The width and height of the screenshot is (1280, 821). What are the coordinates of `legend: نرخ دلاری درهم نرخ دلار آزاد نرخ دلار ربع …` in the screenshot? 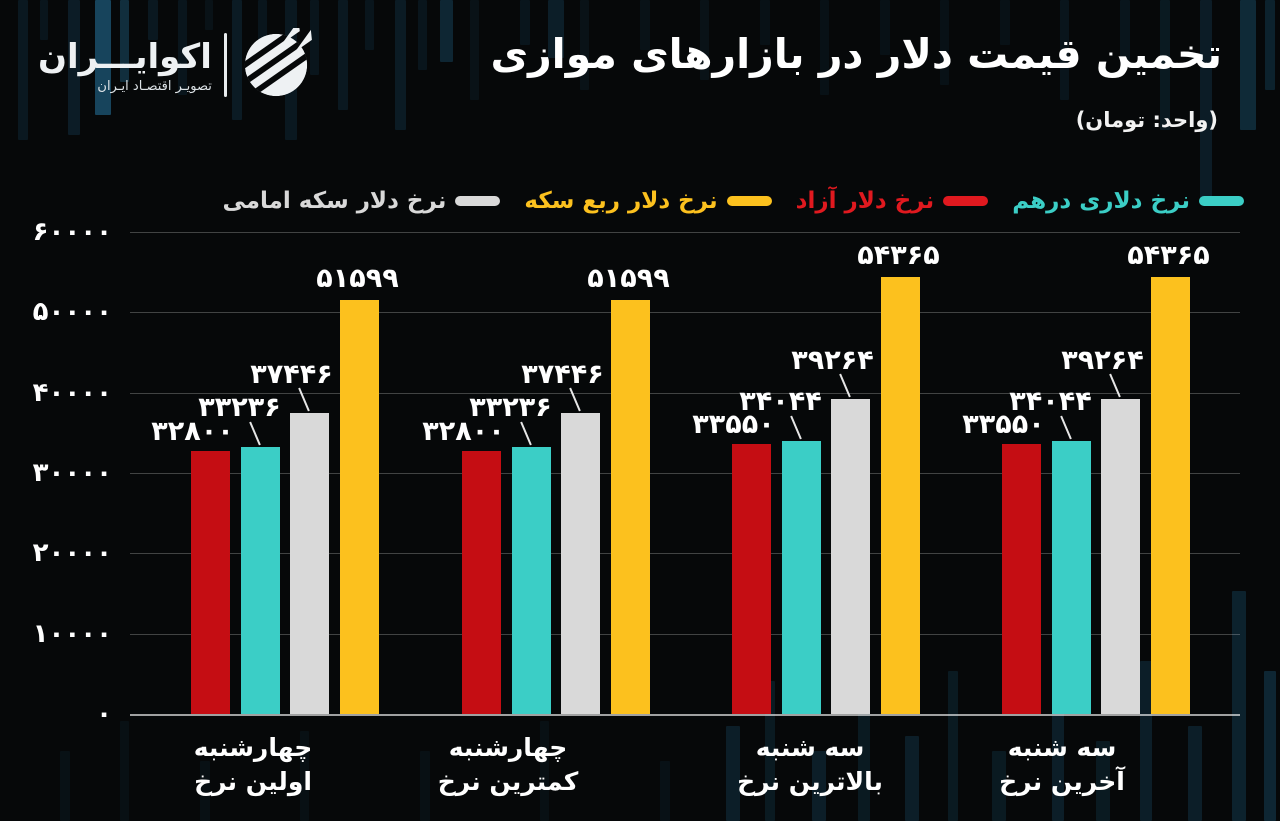 It's located at (733, 201).